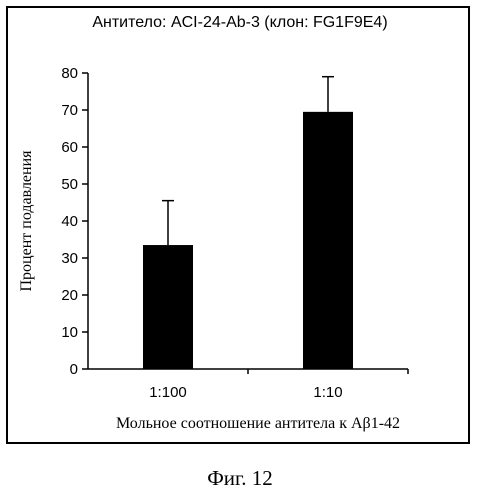 This screenshot has height=500, width=480. I want to click on y-tick-label: 50, so click(69, 184).